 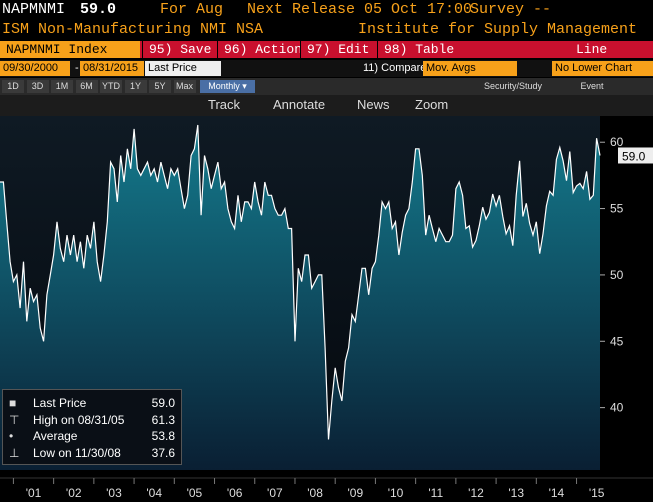 I want to click on survey: Survey --, so click(x=511, y=9).